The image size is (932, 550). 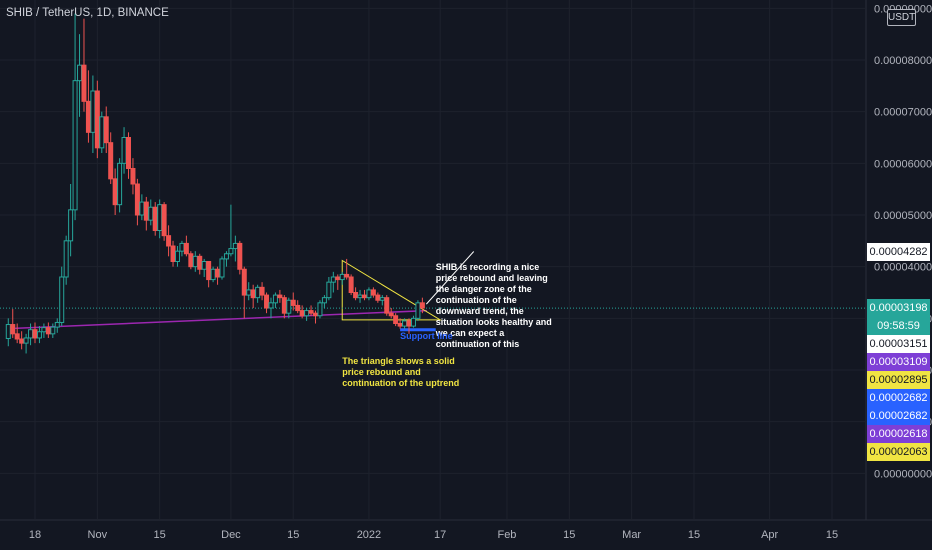 What do you see at coordinates (903, 61) in the screenshot?
I see `y-tick-label: 0.00008000` at bounding box center [903, 61].